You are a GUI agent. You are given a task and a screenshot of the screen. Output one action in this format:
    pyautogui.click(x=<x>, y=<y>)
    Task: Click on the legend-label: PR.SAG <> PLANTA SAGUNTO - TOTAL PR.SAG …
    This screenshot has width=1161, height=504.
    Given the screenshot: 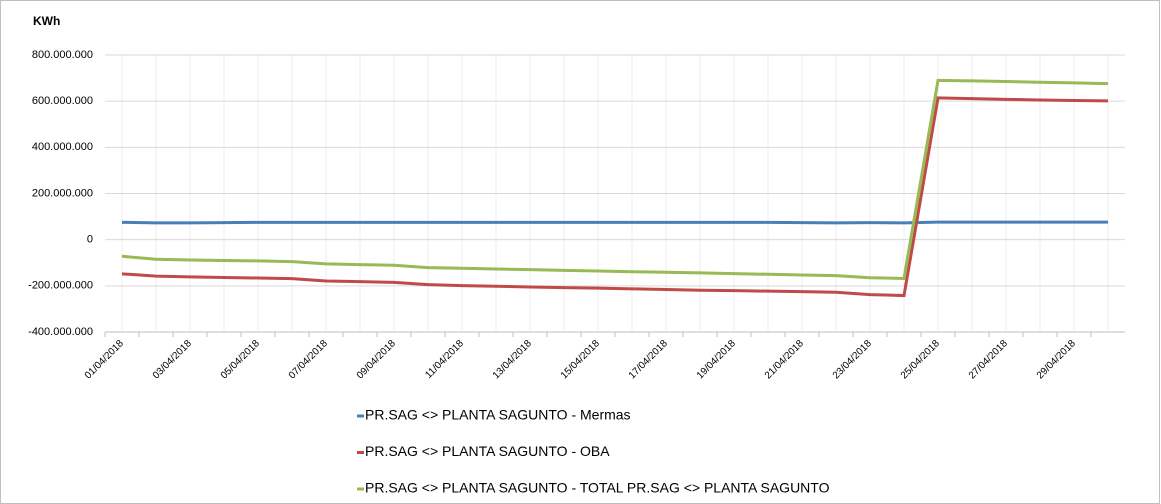 What is the action you would take?
    pyautogui.click(x=597, y=488)
    